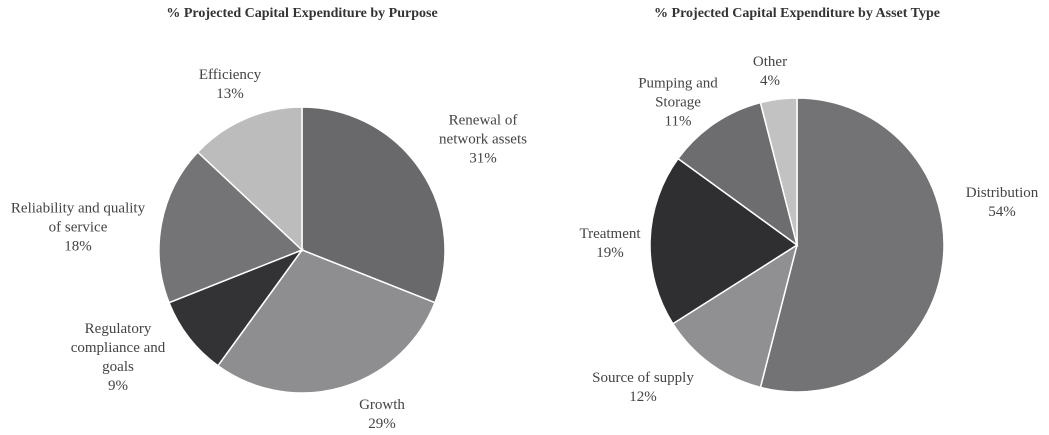 The image size is (1049, 435). What do you see at coordinates (610, 234) in the screenshot?
I see `category-label: Treatment` at bounding box center [610, 234].